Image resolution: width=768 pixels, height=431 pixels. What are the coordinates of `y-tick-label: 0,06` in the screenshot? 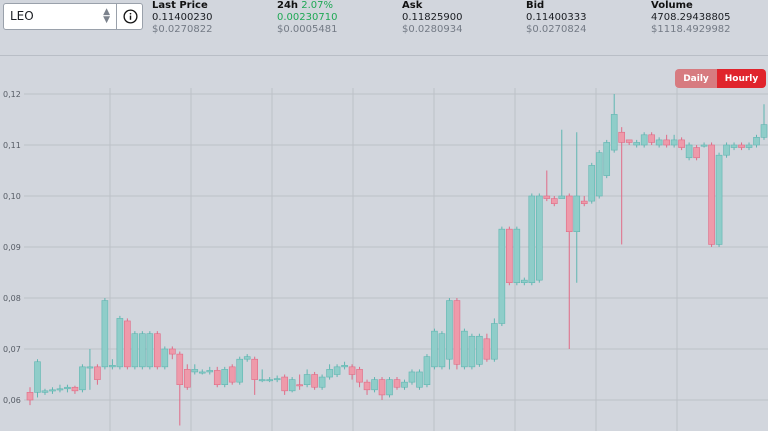 It's located at (12, 400).